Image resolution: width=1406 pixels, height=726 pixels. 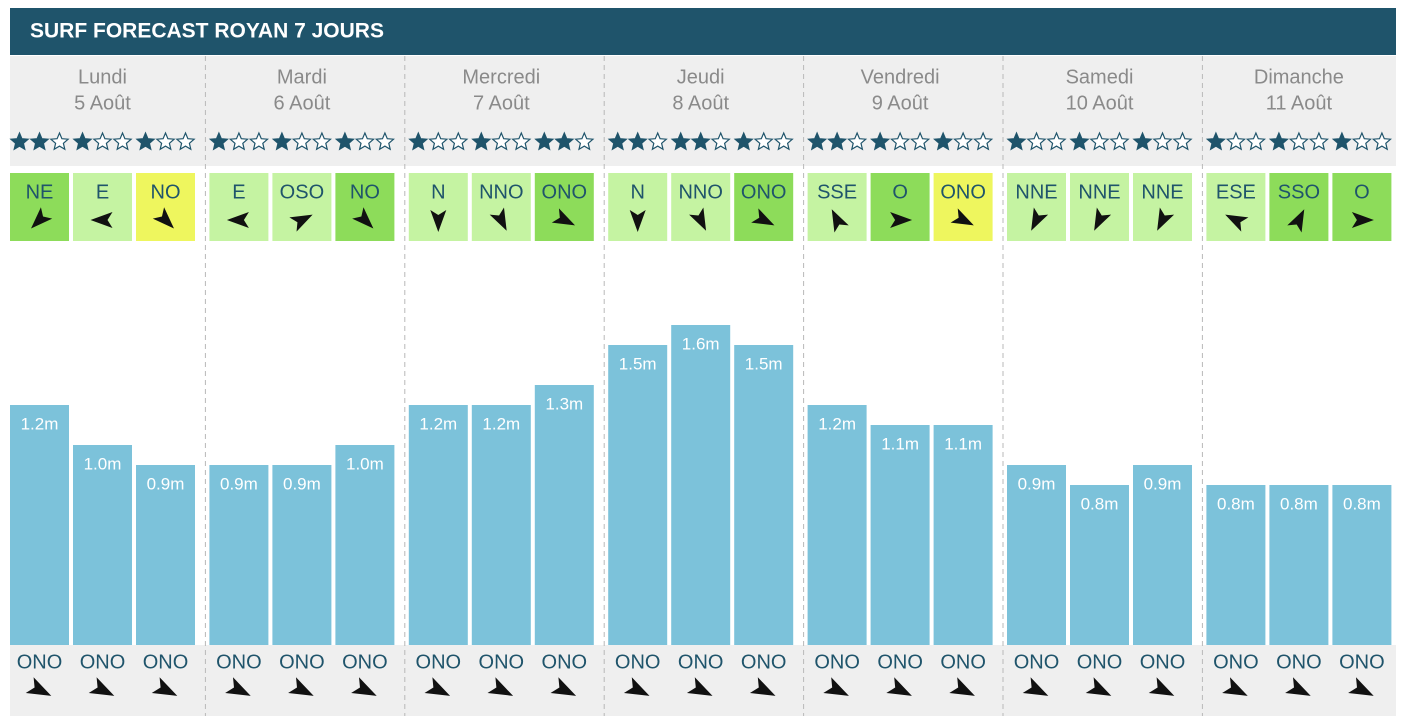 What do you see at coordinates (564, 403) in the screenshot?
I see `wave-label: 1.3m` at bounding box center [564, 403].